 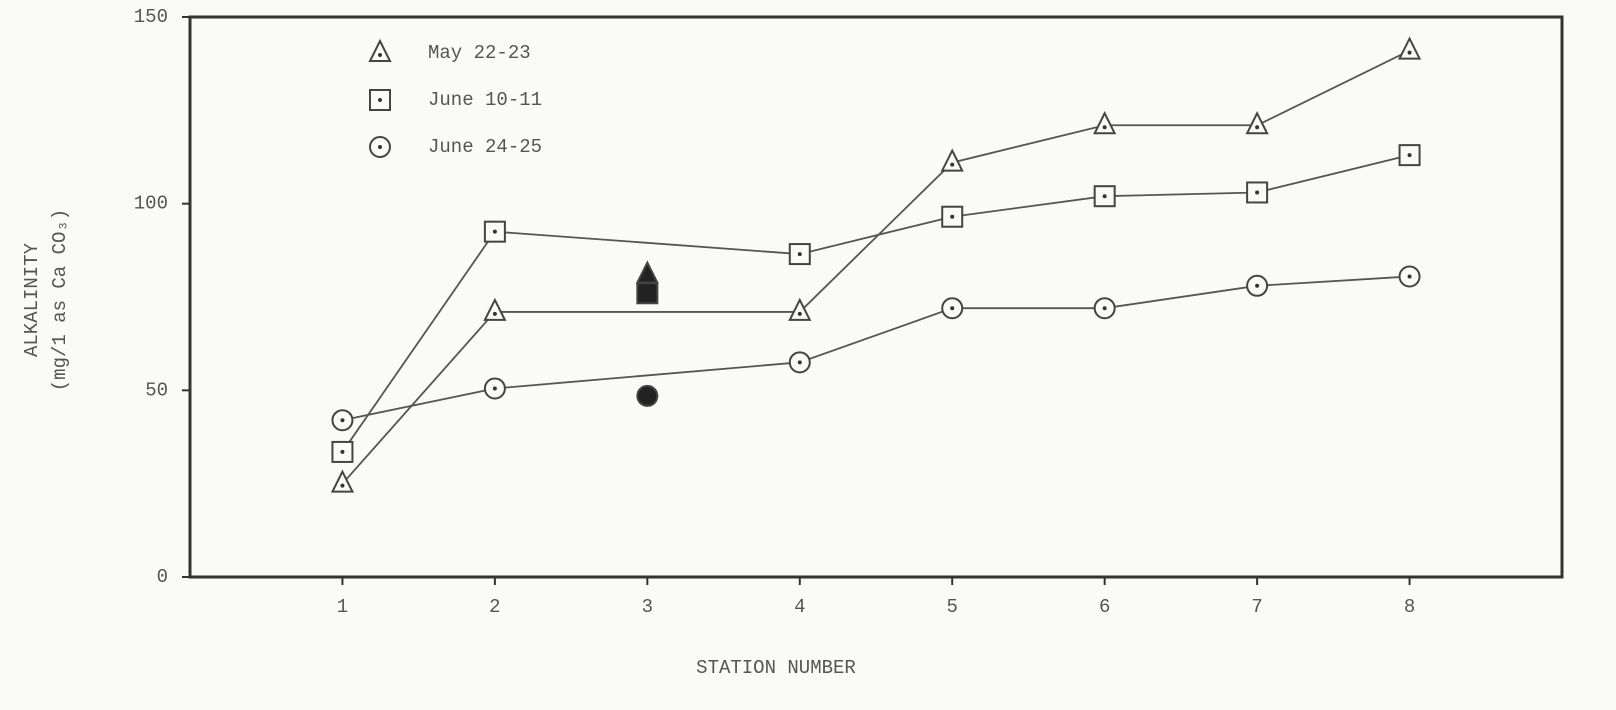 I want to click on legend-label: June 10-11, so click(x=485, y=100).